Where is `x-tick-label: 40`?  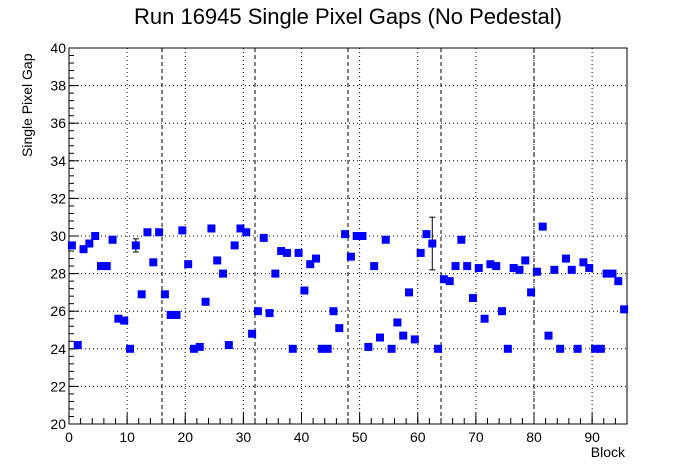 x-tick-label: 40 is located at coordinates (302, 437).